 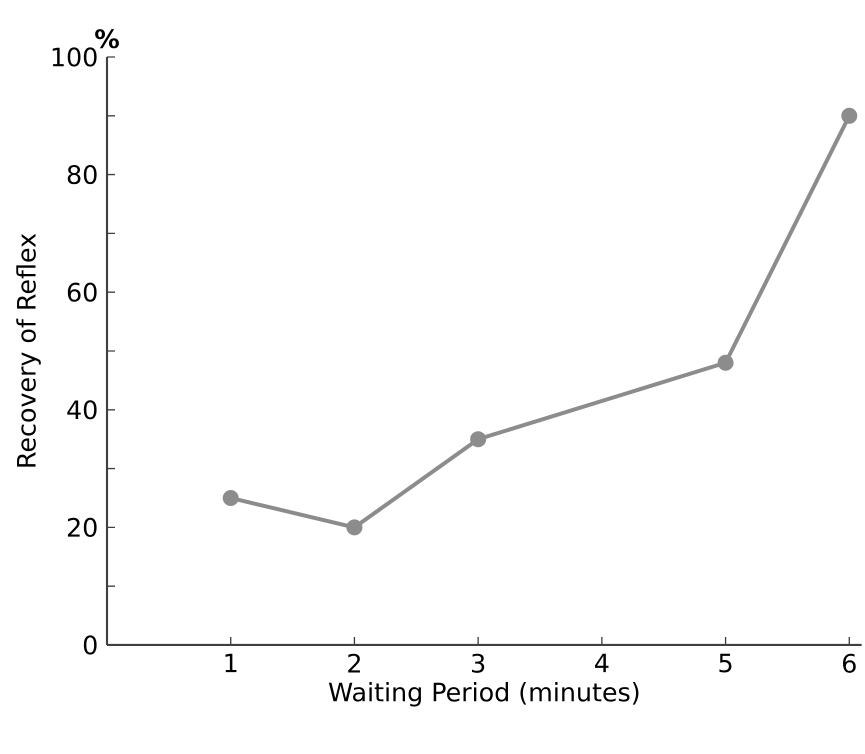 What do you see at coordinates (74, 57) in the screenshot?
I see `y-tick-label: 100` at bounding box center [74, 57].